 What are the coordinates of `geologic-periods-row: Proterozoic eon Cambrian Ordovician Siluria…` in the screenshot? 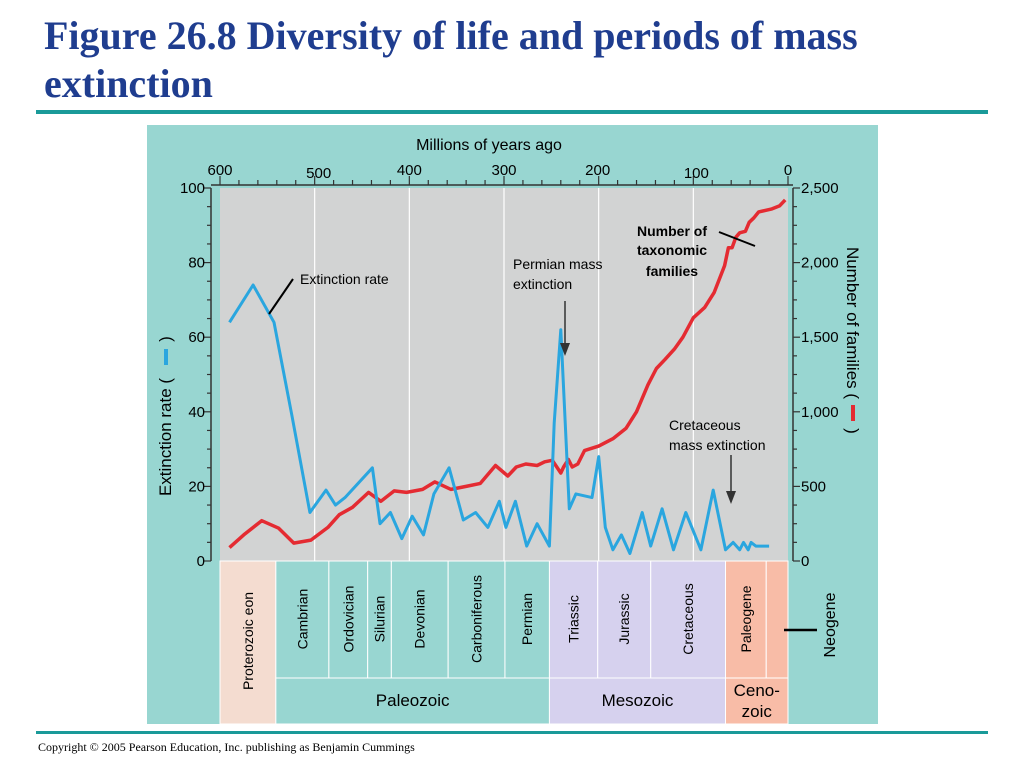 It's located at (504, 642).